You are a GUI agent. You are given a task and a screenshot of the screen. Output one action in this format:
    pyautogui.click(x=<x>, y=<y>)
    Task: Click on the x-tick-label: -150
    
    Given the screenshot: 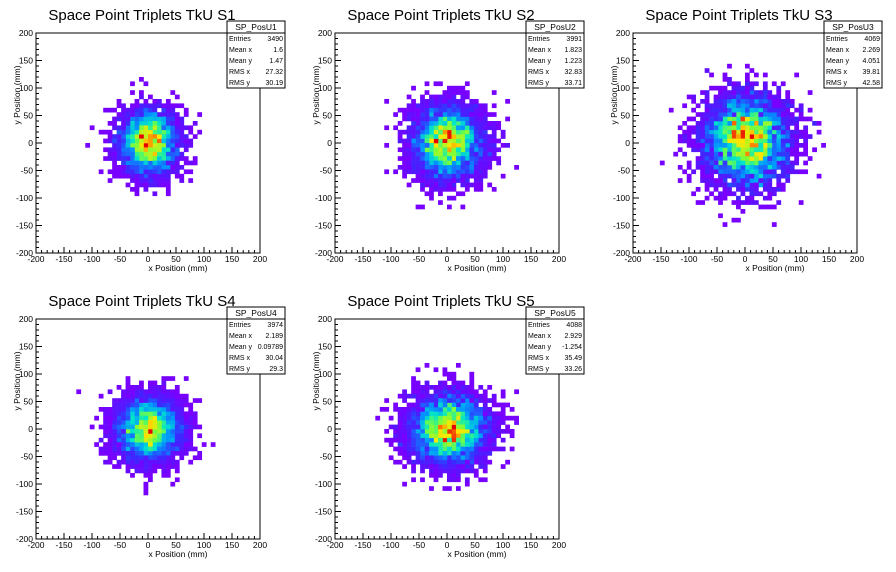 What is the action you would take?
    pyautogui.click(x=63, y=259)
    